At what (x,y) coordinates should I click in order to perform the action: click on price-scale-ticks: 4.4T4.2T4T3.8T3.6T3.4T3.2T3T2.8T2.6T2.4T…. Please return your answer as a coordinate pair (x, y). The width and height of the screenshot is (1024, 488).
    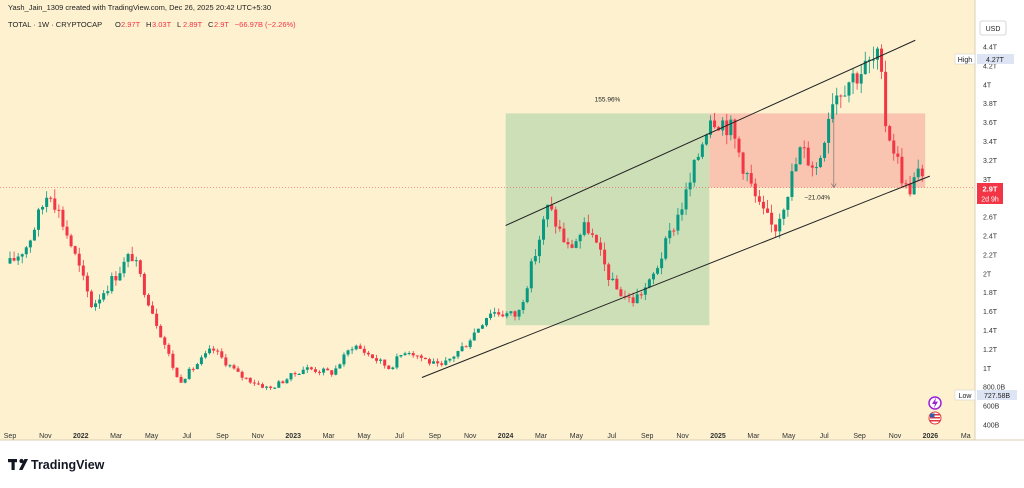
    Looking at the image, I should click on (994, 237).